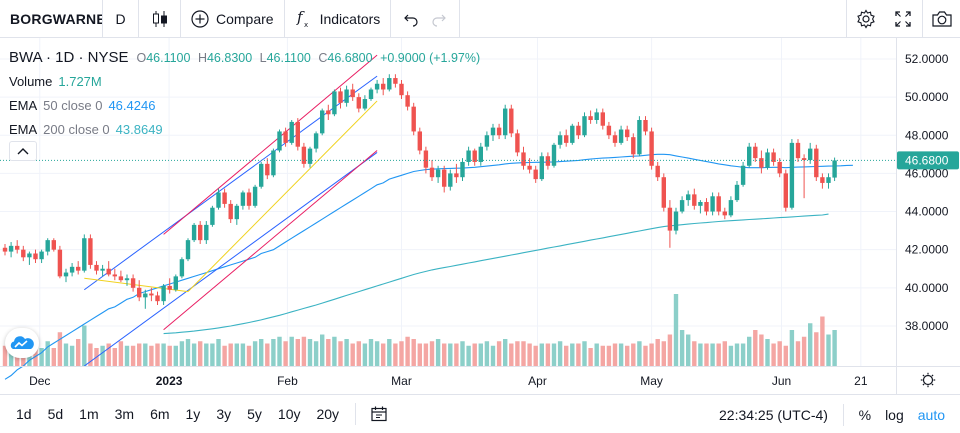 This screenshot has width=960, height=433. I want to click on legend-ema200-value: 43.8649, so click(139, 129).